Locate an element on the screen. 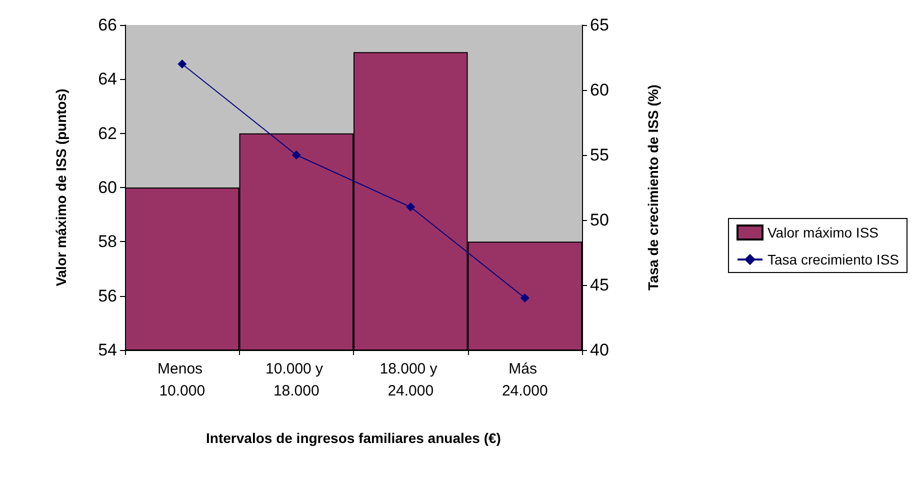 Image resolution: width=912 pixels, height=491 pixels. y2-tick-label: 45 is located at coordinates (599, 285).